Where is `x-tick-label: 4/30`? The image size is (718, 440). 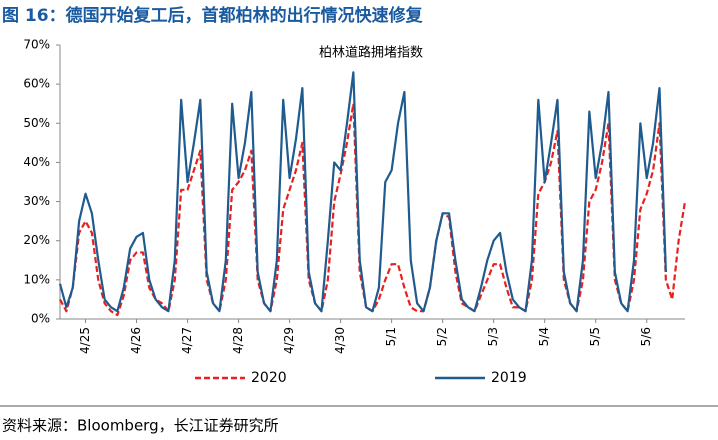
x-tick-label: 4/30 is located at coordinates (340, 340).